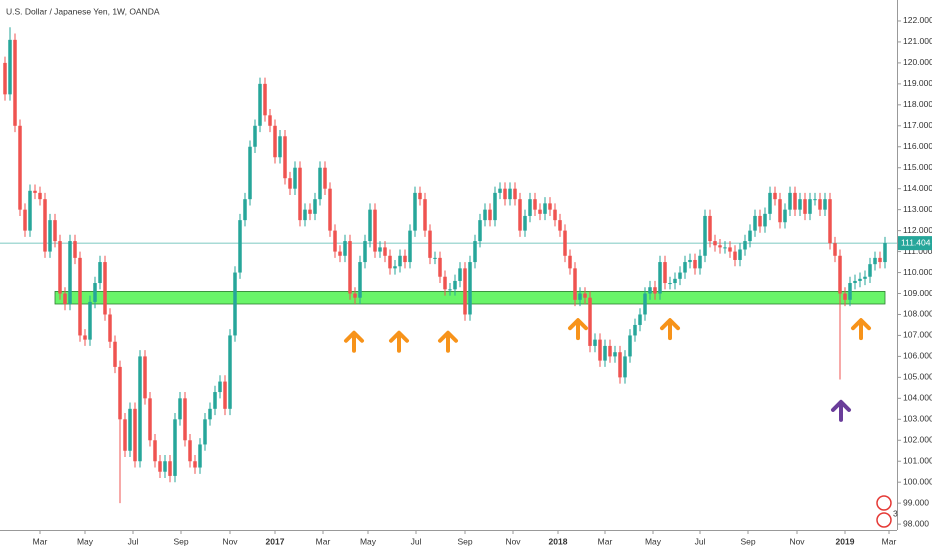 The image size is (932, 550). Describe the element at coordinates (917, 251) in the screenshot. I see `y-tick-label: 111.000` at that location.